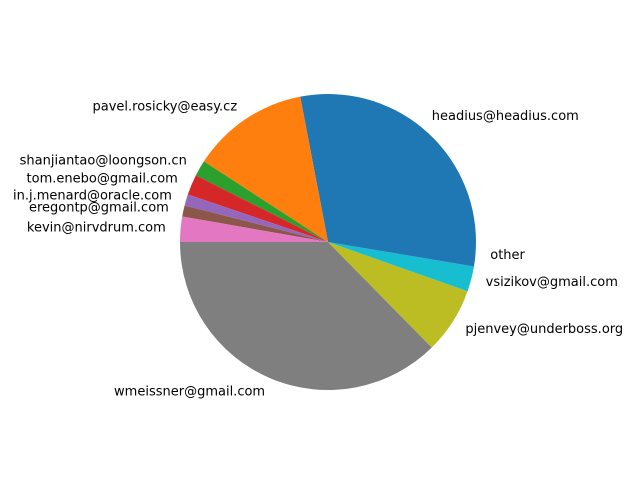 Image resolution: width=640 pixels, height=480 pixels. I want to click on pie-slice-pavel-rosicky-easy-cz, so click(265, 169).